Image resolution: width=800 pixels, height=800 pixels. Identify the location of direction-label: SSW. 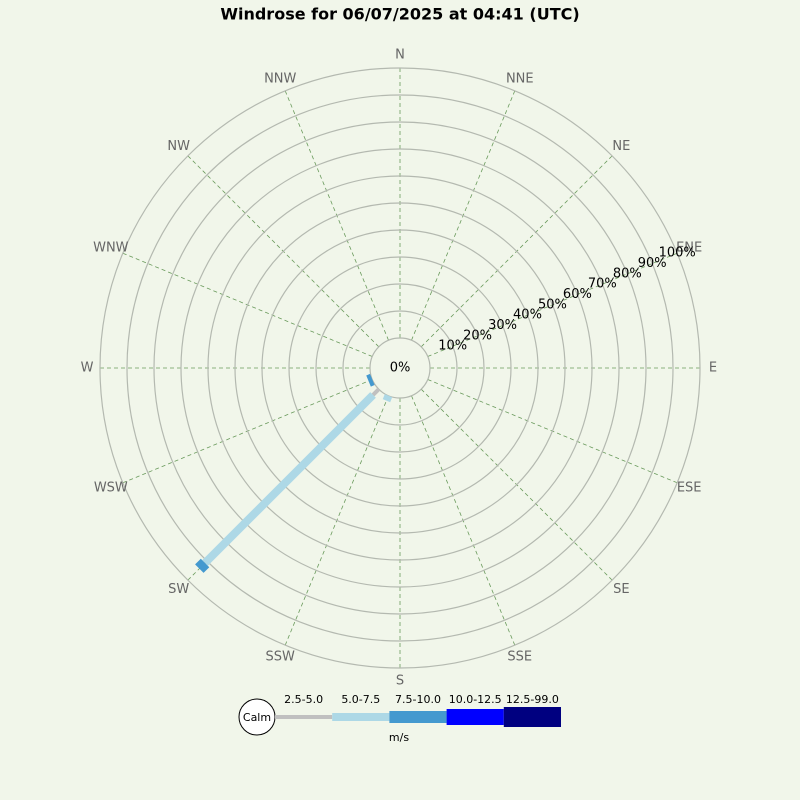
(281, 657).